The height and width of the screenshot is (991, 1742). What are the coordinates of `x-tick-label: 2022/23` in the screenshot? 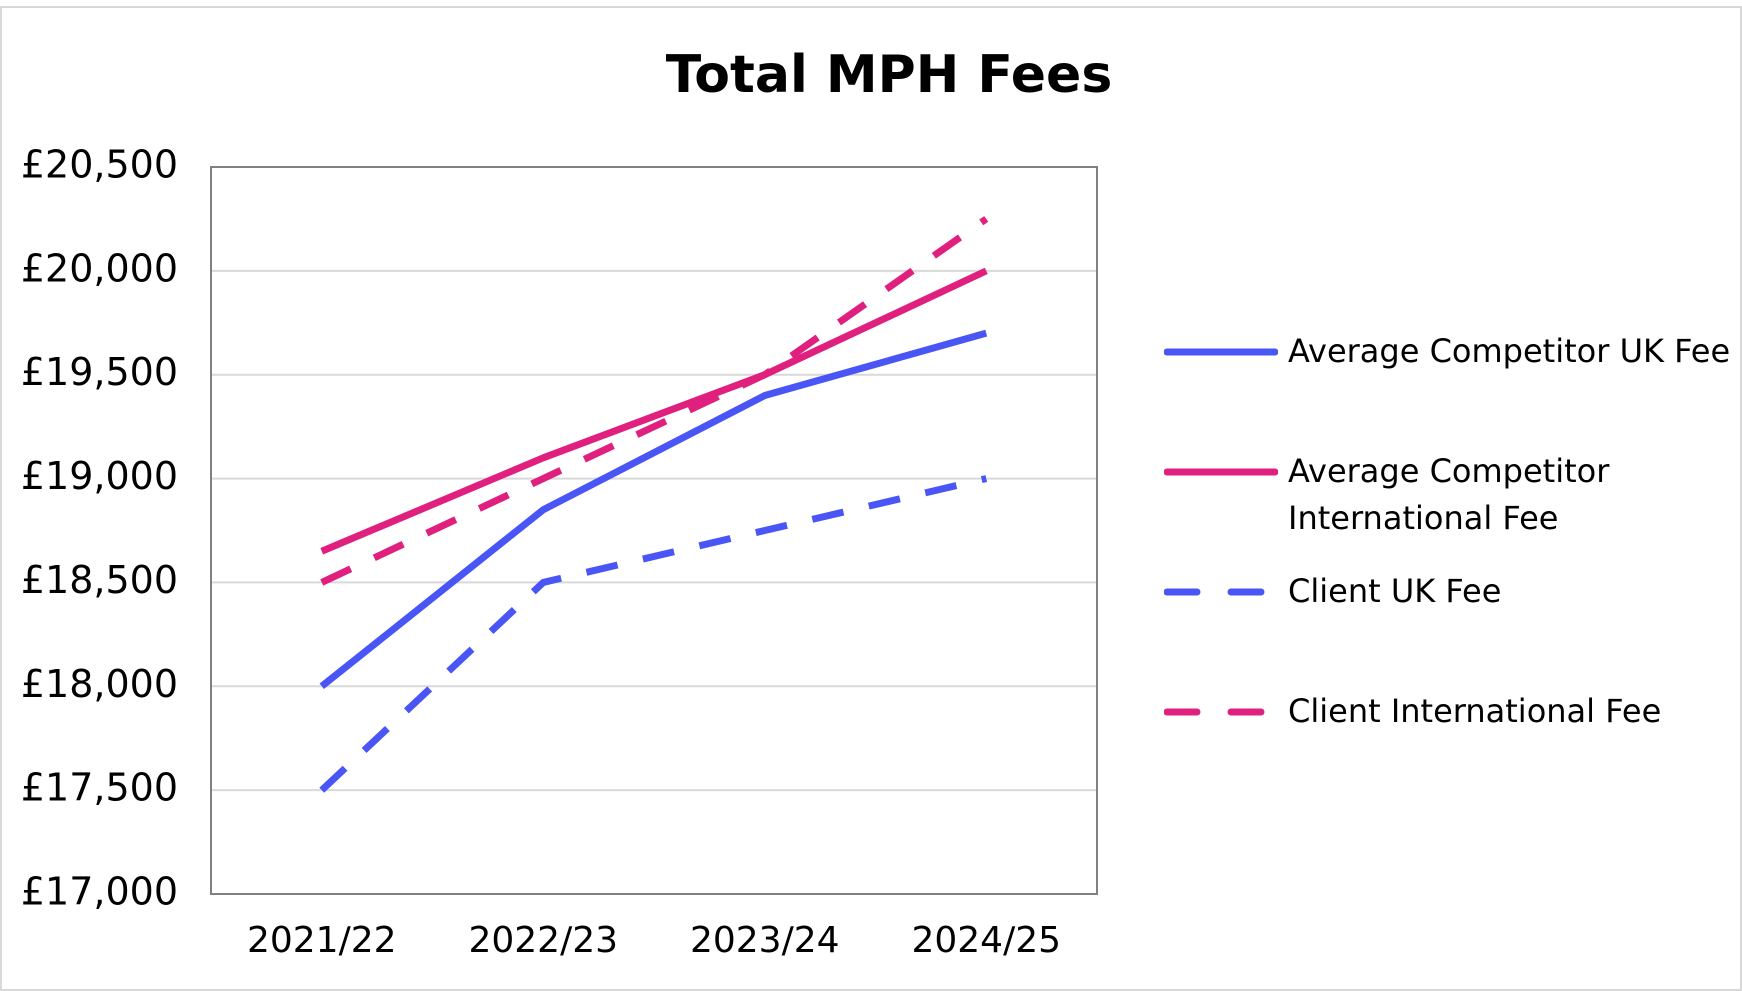 It's located at (543, 940).